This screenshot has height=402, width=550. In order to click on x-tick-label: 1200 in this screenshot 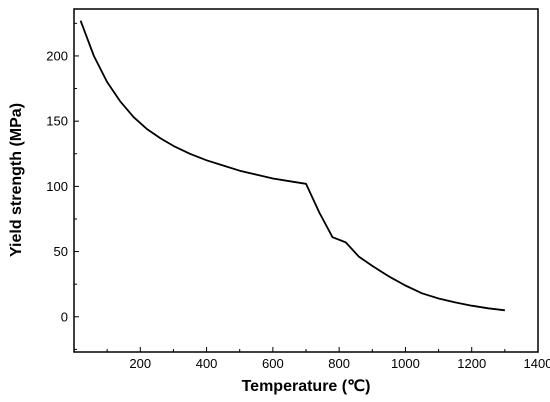, I will do `click(471, 363)`.